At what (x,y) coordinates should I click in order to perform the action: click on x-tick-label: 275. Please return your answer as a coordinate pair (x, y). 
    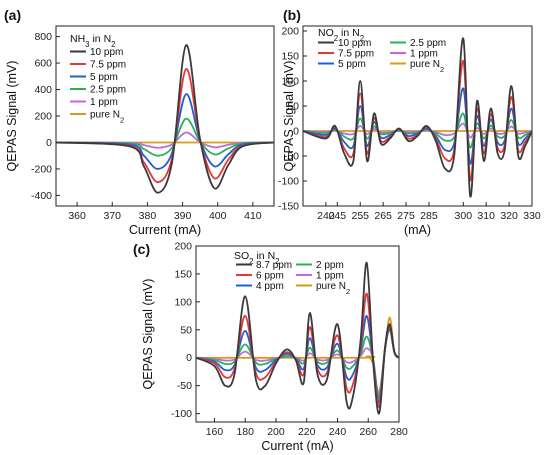
    Looking at the image, I should click on (406, 216).